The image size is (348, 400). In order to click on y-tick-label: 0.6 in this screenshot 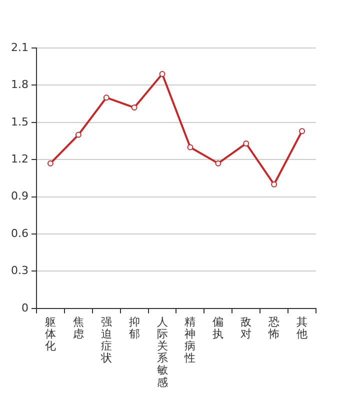, I will do `click(19, 233)`.